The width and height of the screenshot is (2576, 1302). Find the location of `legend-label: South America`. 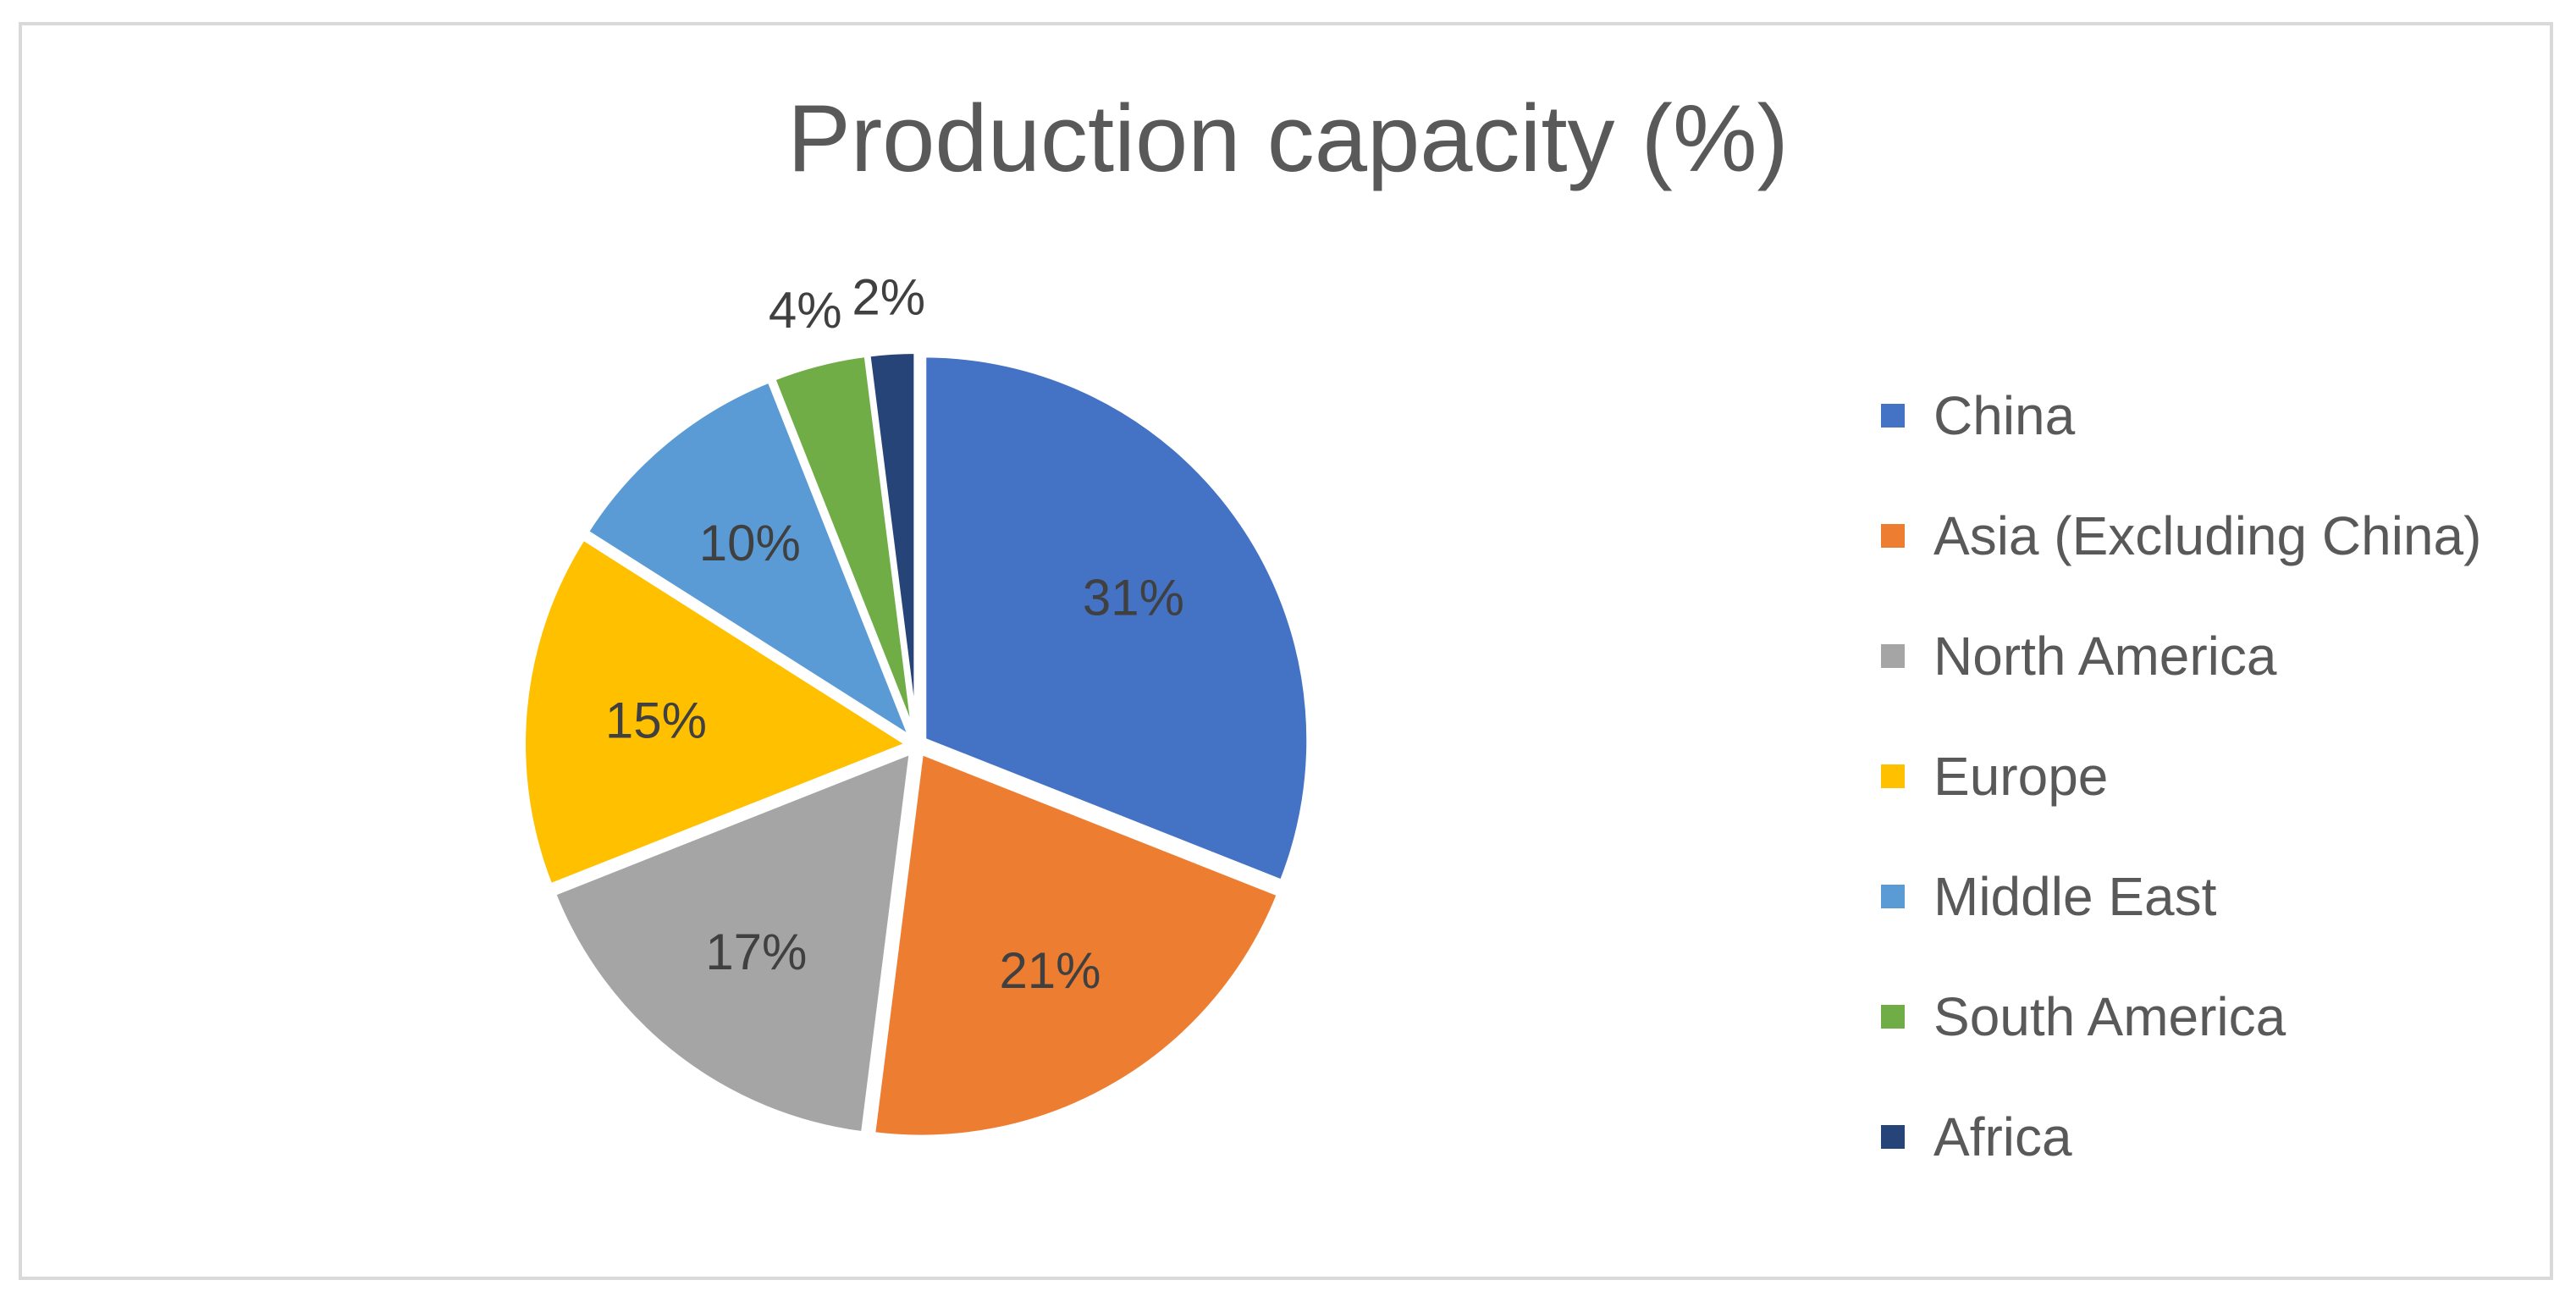

legend-label: South America is located at coordinates (2109, 1017).